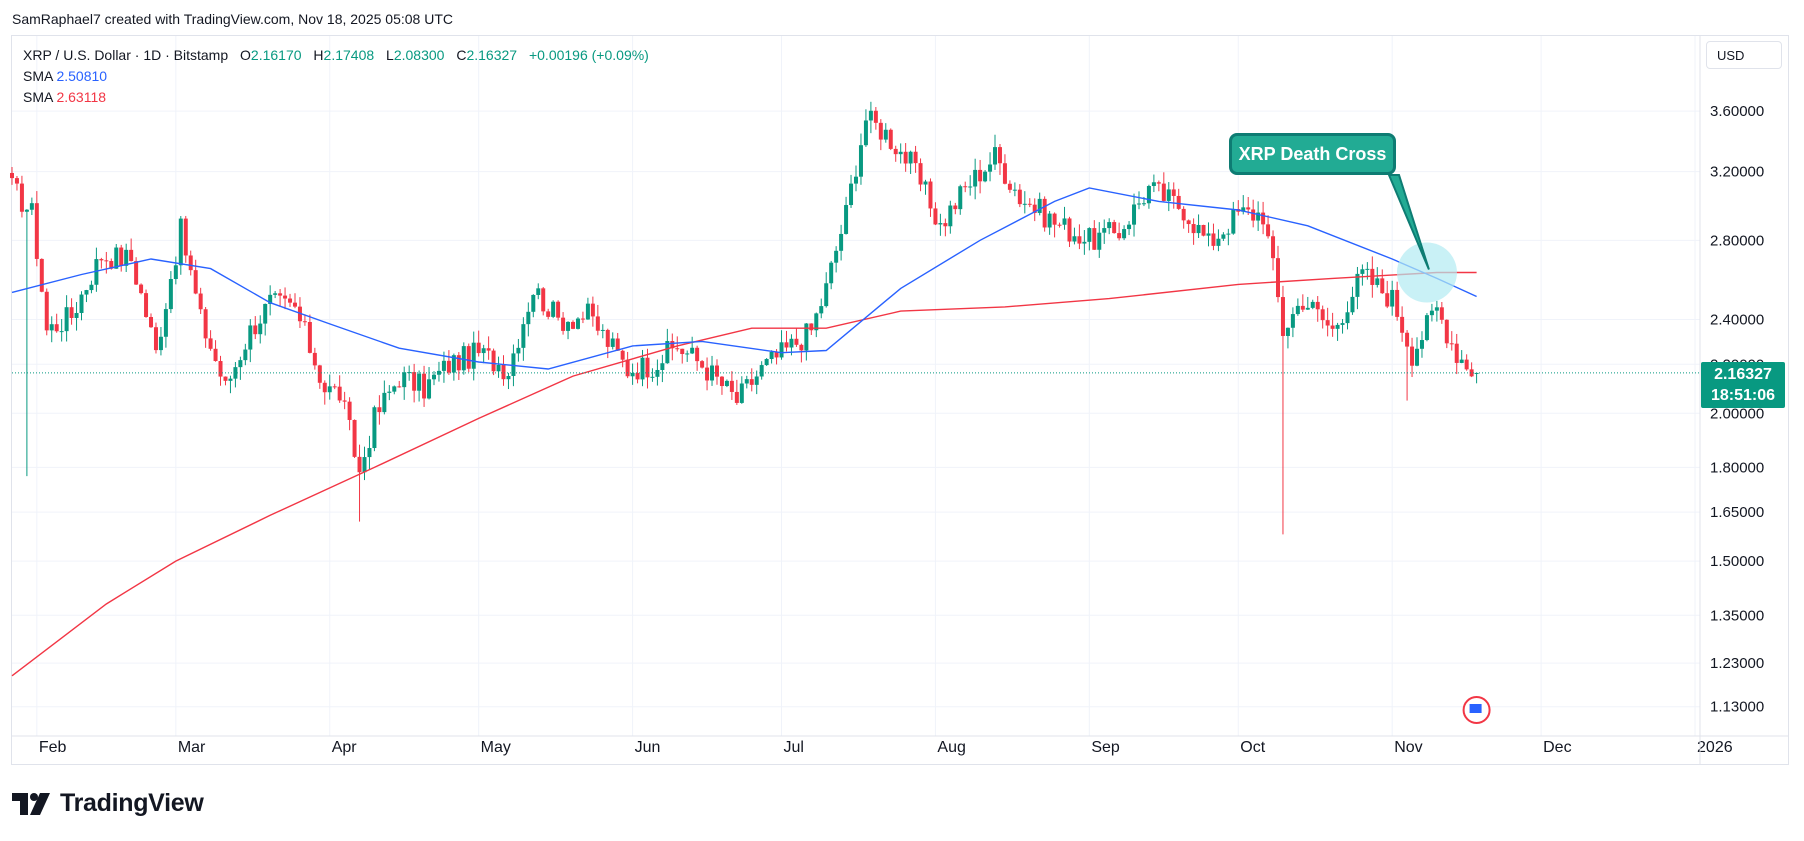  Describe the element at coordinates (108, 803) in the screenshot. I see `tradingview-logo: TradingView` at that location.